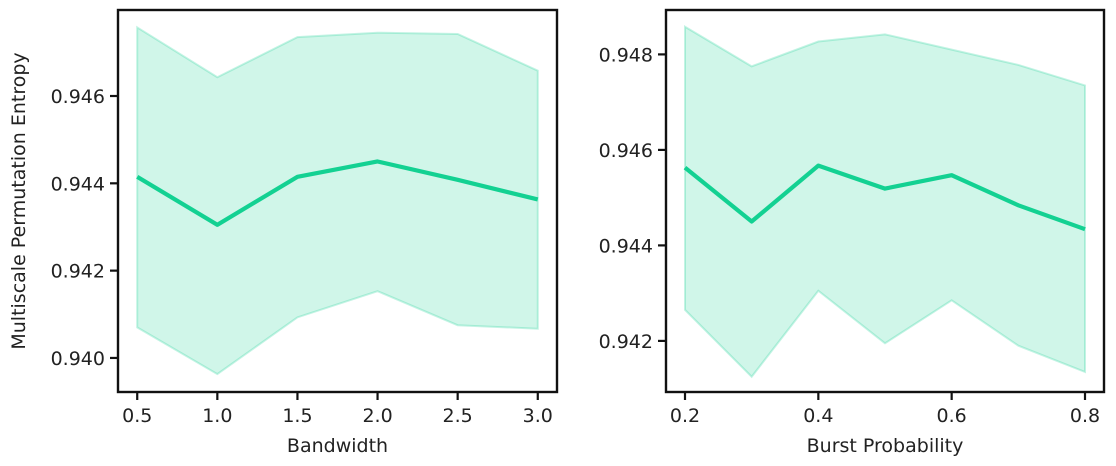  Describe the element at coordinates (1085, 416) in the screenshot. I see `x-tick-label: 0.8` at that location.